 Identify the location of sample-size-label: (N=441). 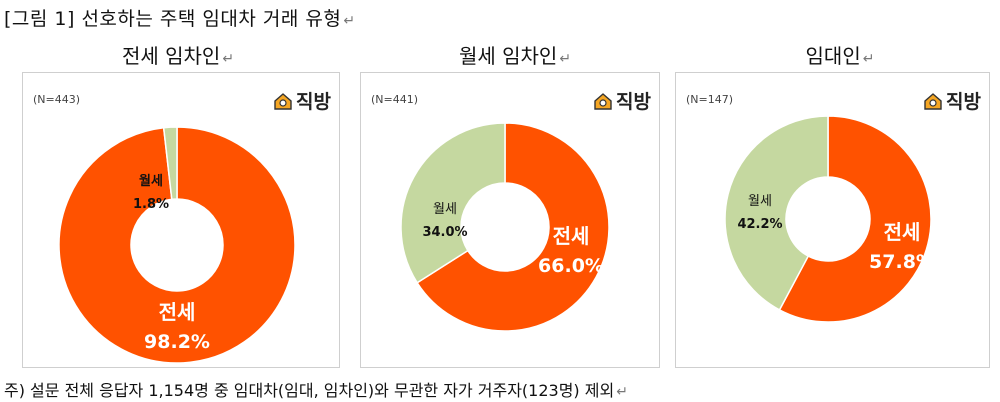
(395, 99).